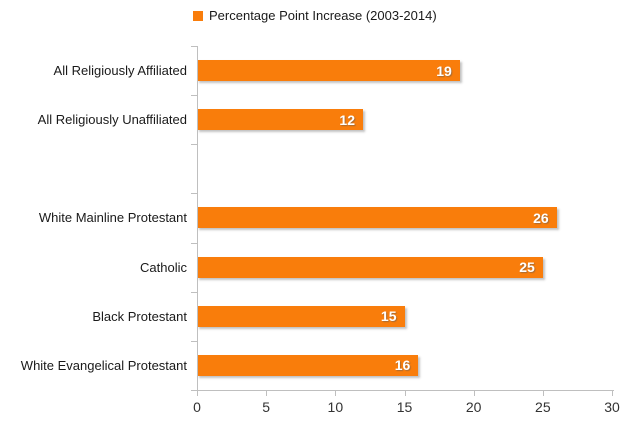 This screenshot has height=424, width=630. I want to click on bar-value-label: 19, so click(444, 70).